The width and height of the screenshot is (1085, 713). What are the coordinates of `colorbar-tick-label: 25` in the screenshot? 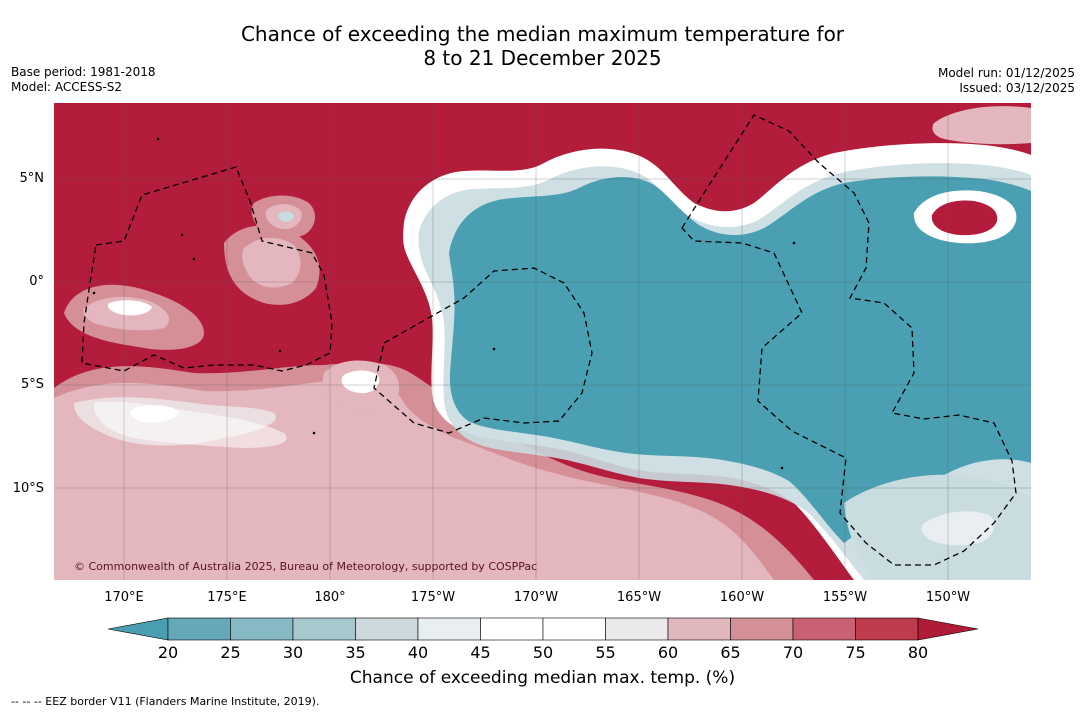 It's located at (230, 652).